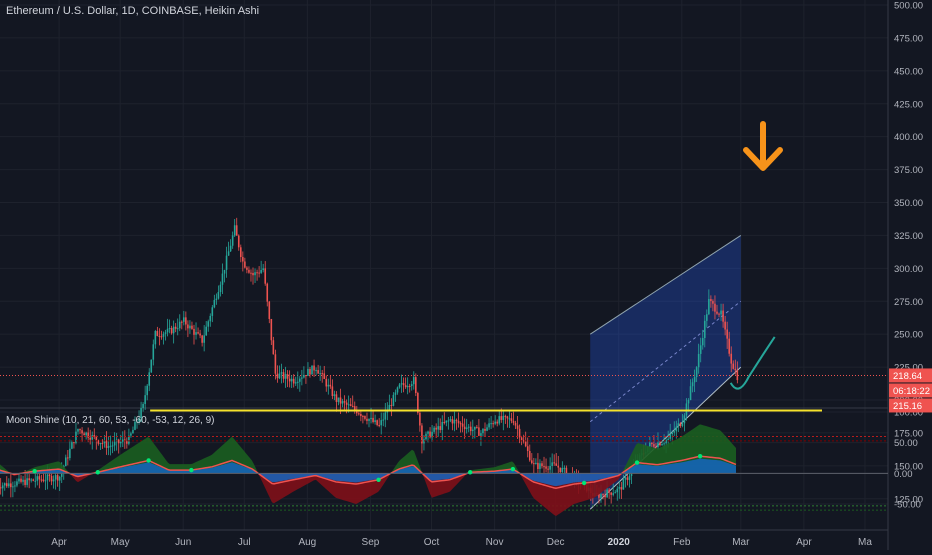 Image resolution: width=932 pixels, height=555 pixels. I want to click on indicator-tick-label: 0.00, so click(903, 474).